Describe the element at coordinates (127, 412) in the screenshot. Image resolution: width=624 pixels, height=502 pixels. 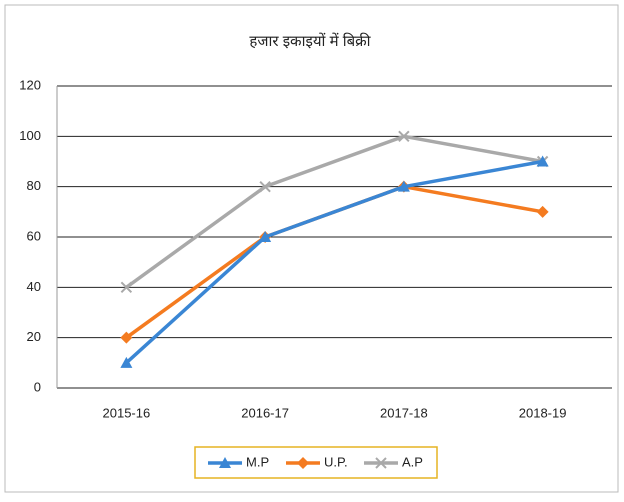
I see `x-tick-label: 2015-16` at that location.